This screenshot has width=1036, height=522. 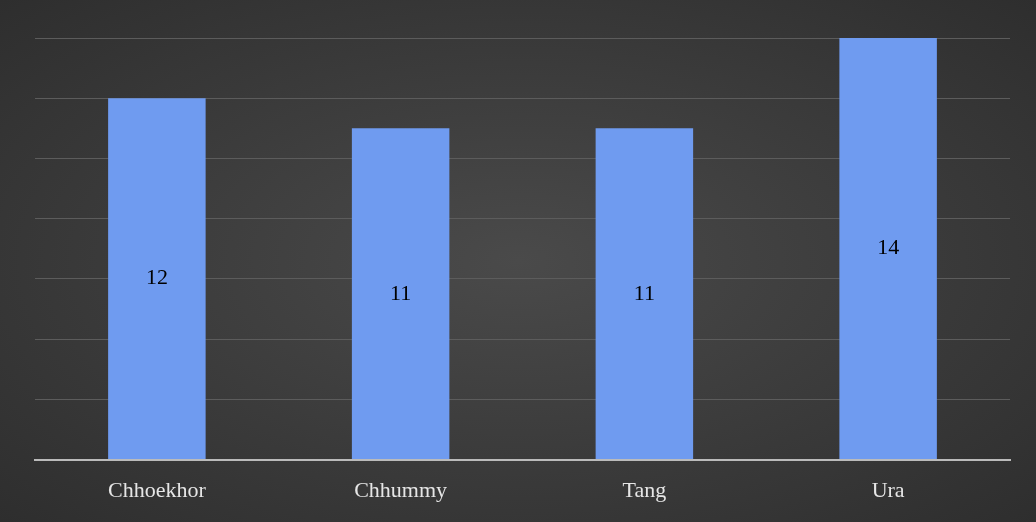 What do you see at coordinates (888, 489) in the screenshot?
I see `x-tick-label: Ura` at bounding box center [888, 489].